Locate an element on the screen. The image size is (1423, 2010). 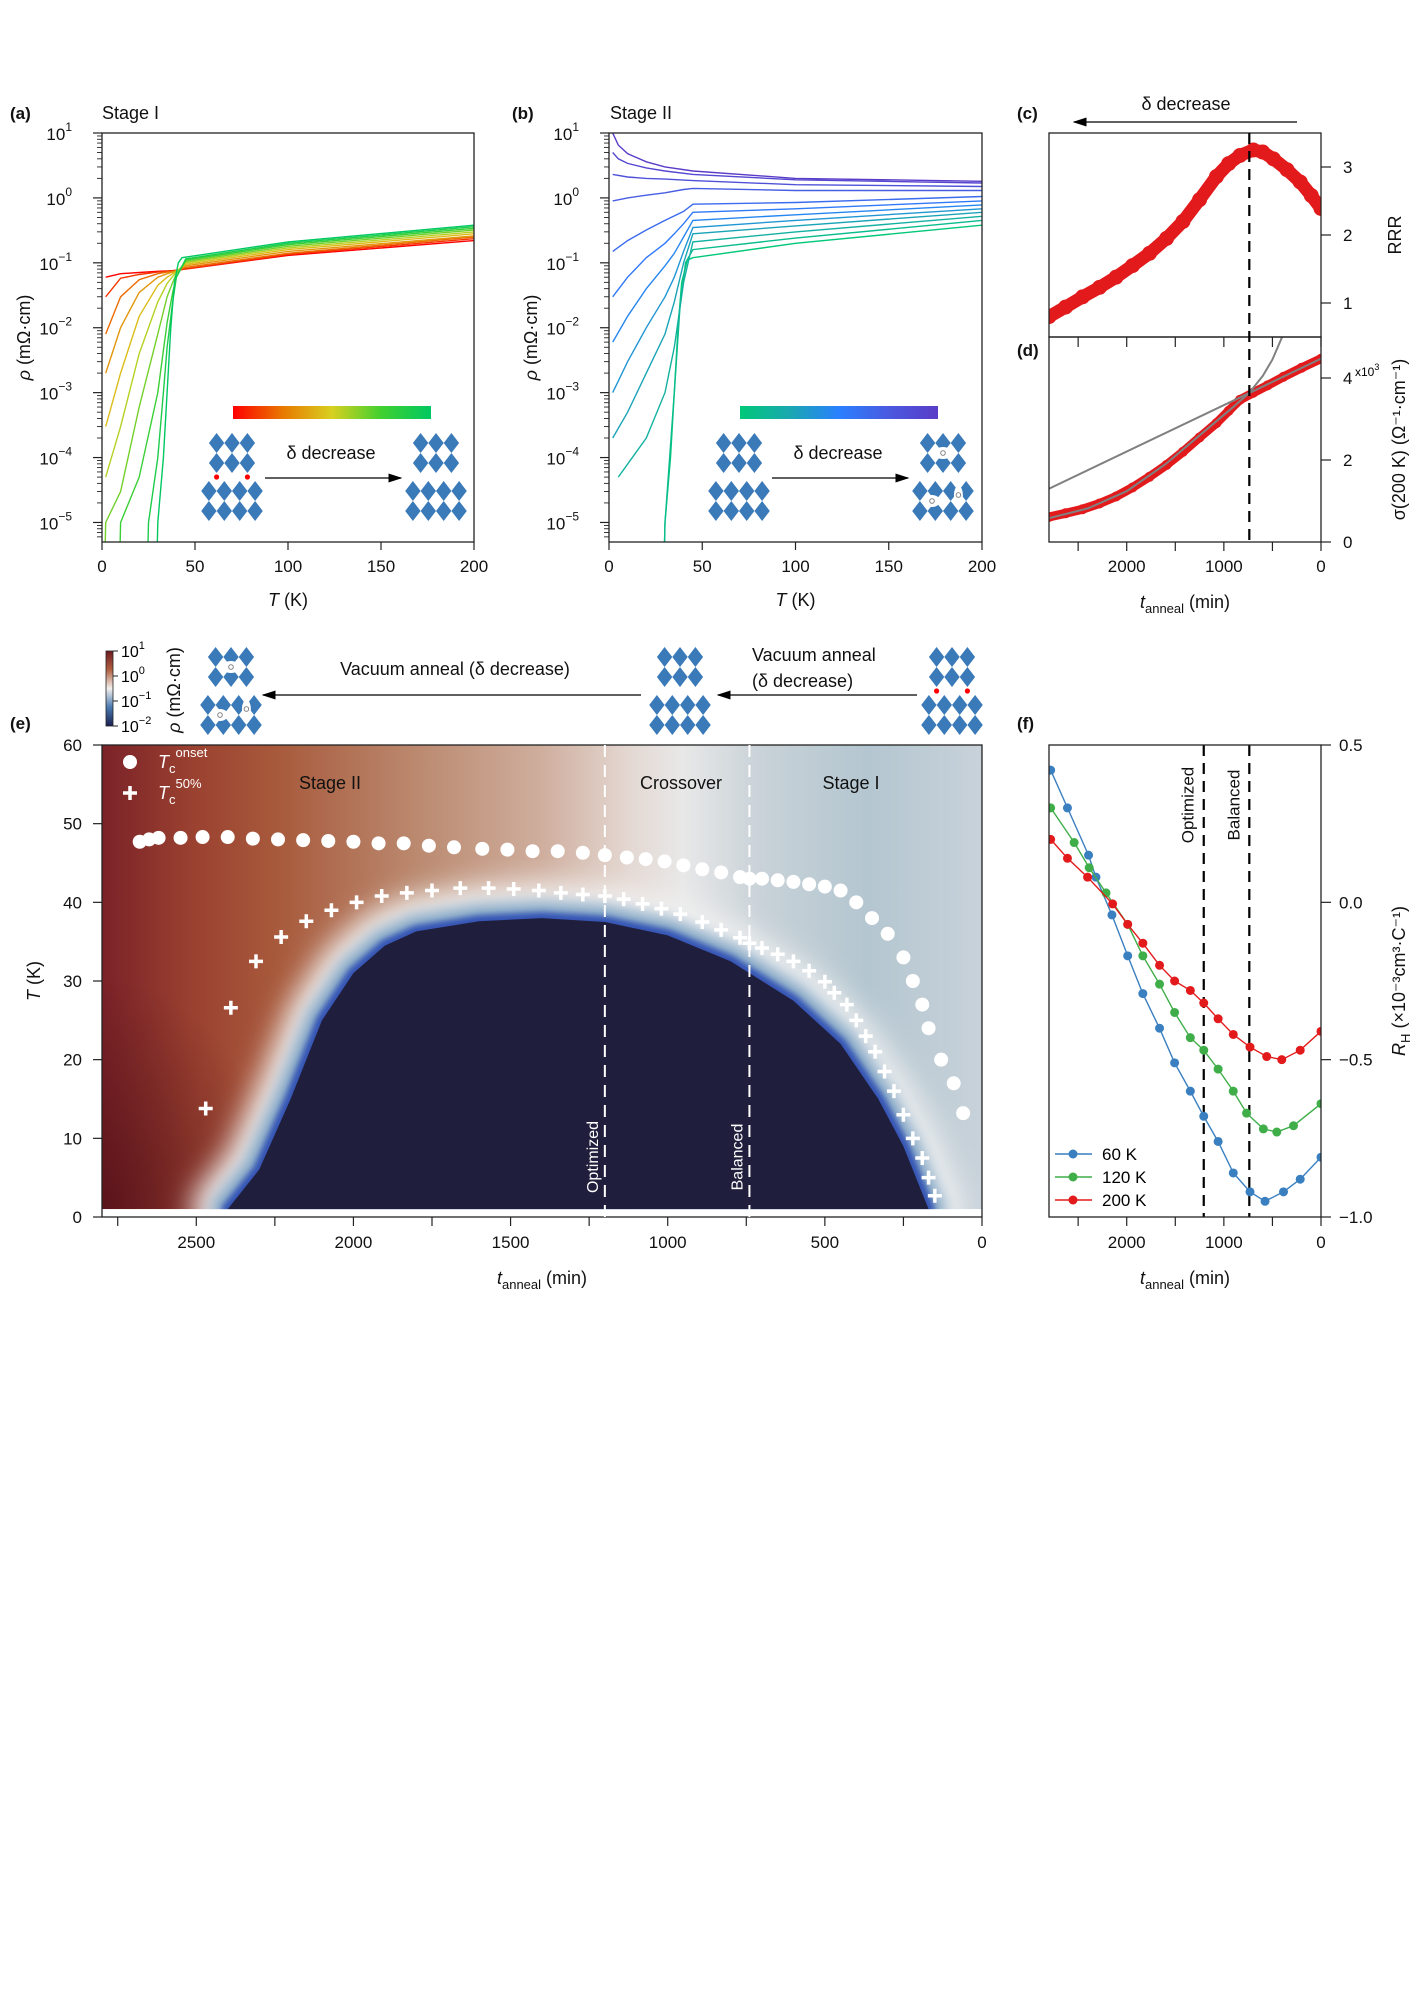
colorbar-tick-label: 10−1 is located at coordinates (136, 700).